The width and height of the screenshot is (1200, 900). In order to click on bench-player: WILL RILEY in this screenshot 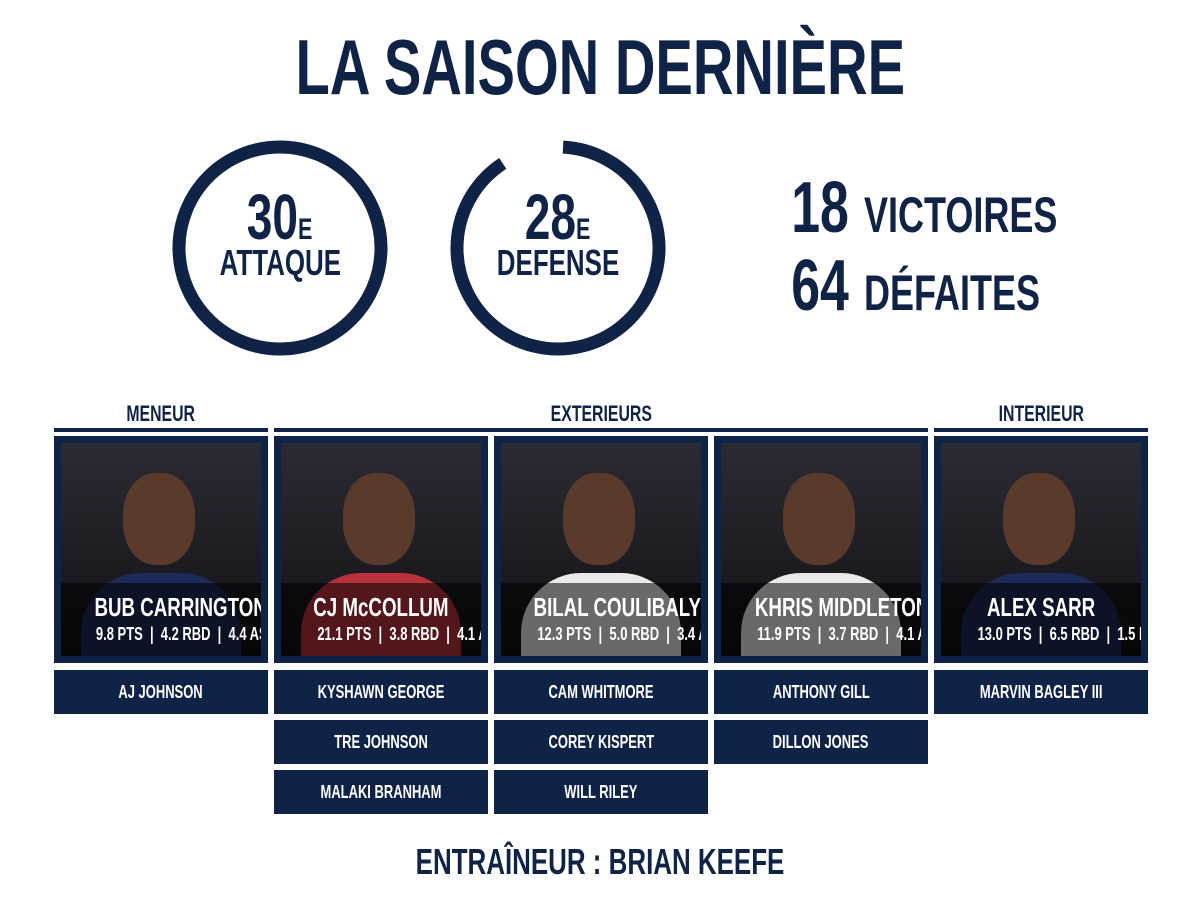, I will do `click(601, 792)`.